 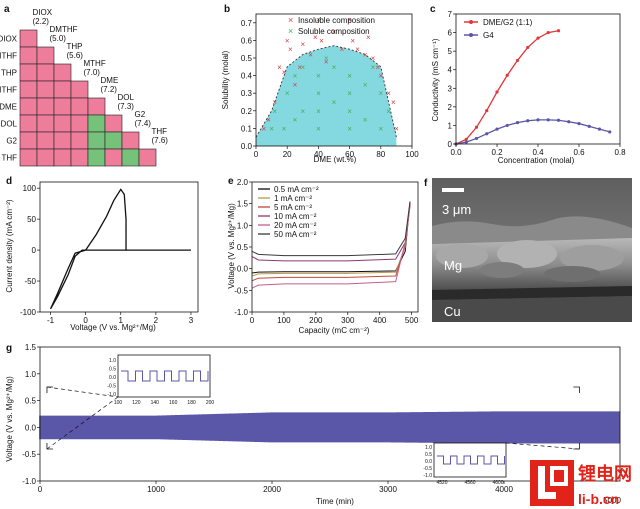 I want to click on panel-label-g: g, so click(x=9, y=348).